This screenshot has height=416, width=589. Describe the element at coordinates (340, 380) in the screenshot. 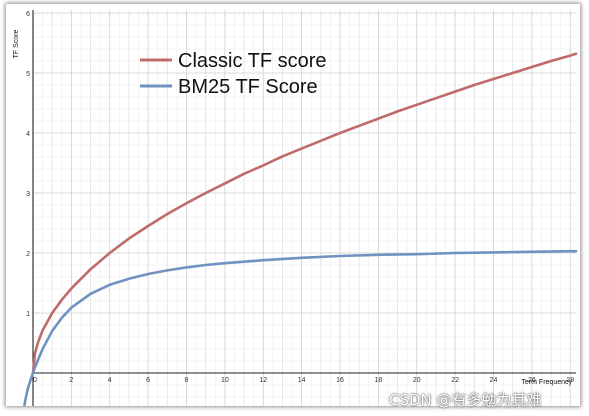

I see `x-tick-label: 16` at that location.